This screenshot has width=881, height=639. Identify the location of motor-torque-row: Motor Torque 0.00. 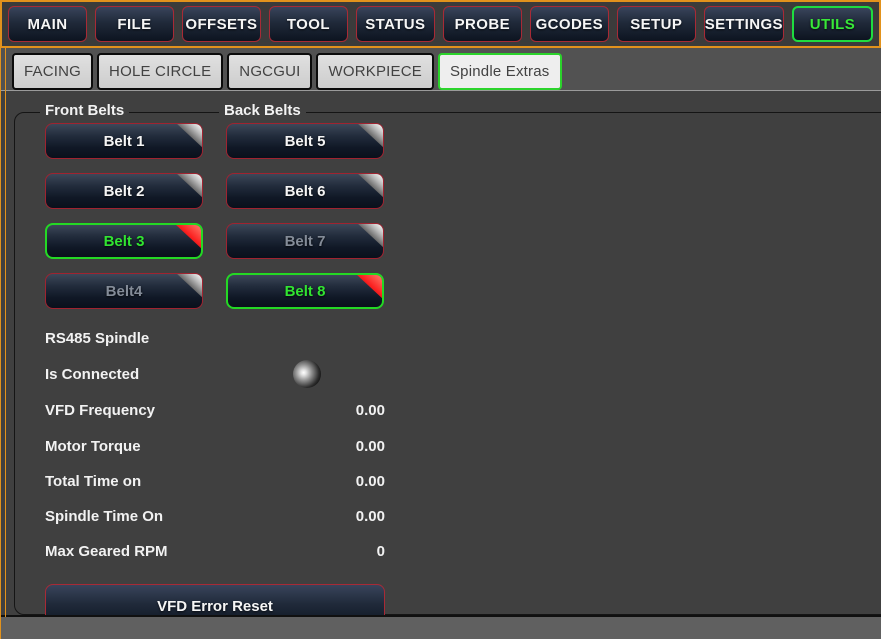
(215, 446).